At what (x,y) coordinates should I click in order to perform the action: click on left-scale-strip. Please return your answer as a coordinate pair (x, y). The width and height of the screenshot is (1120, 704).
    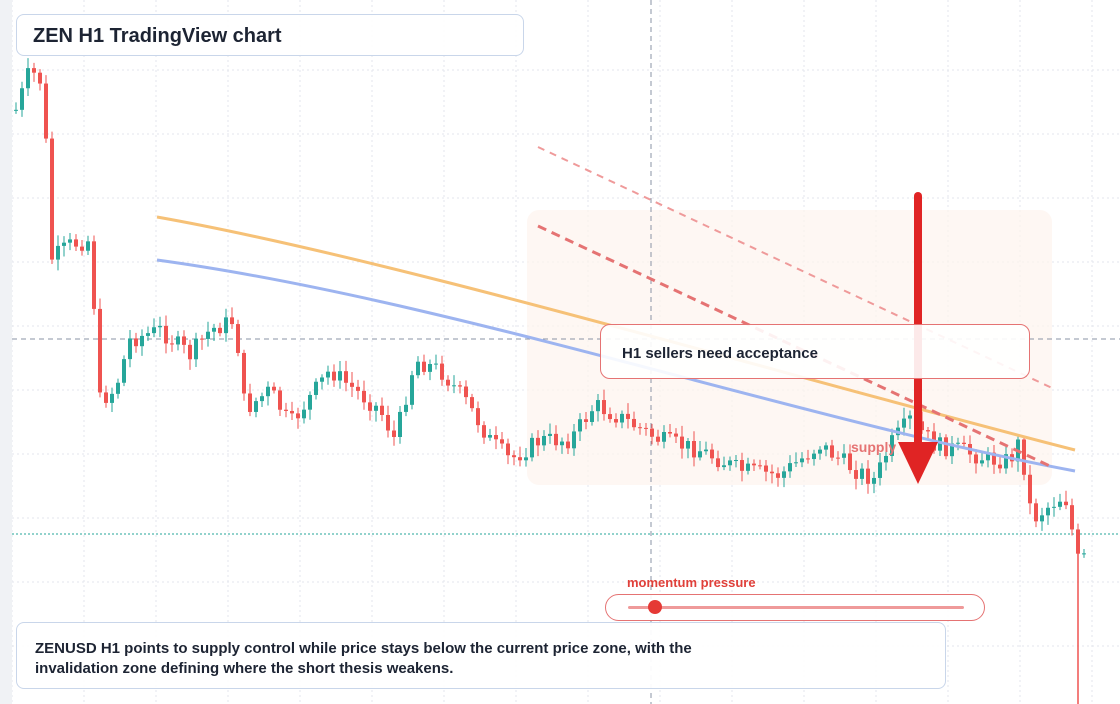
    Looking at the image, I should click on (6, 352).